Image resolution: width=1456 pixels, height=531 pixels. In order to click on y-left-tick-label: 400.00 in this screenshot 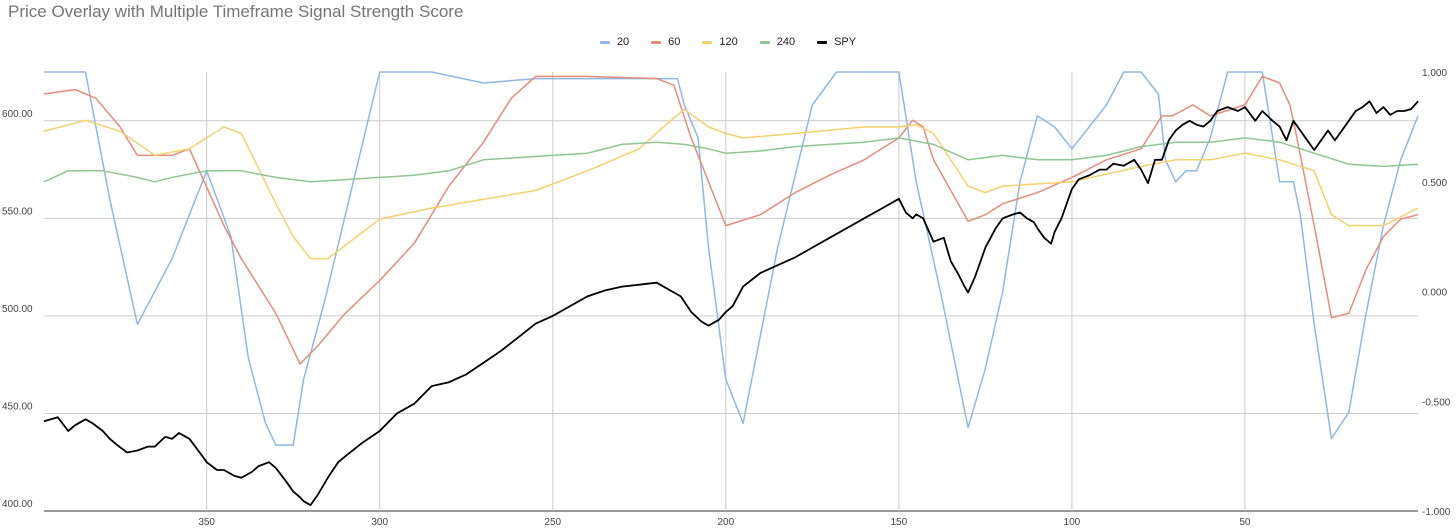, I will do `click(17, 504)`.